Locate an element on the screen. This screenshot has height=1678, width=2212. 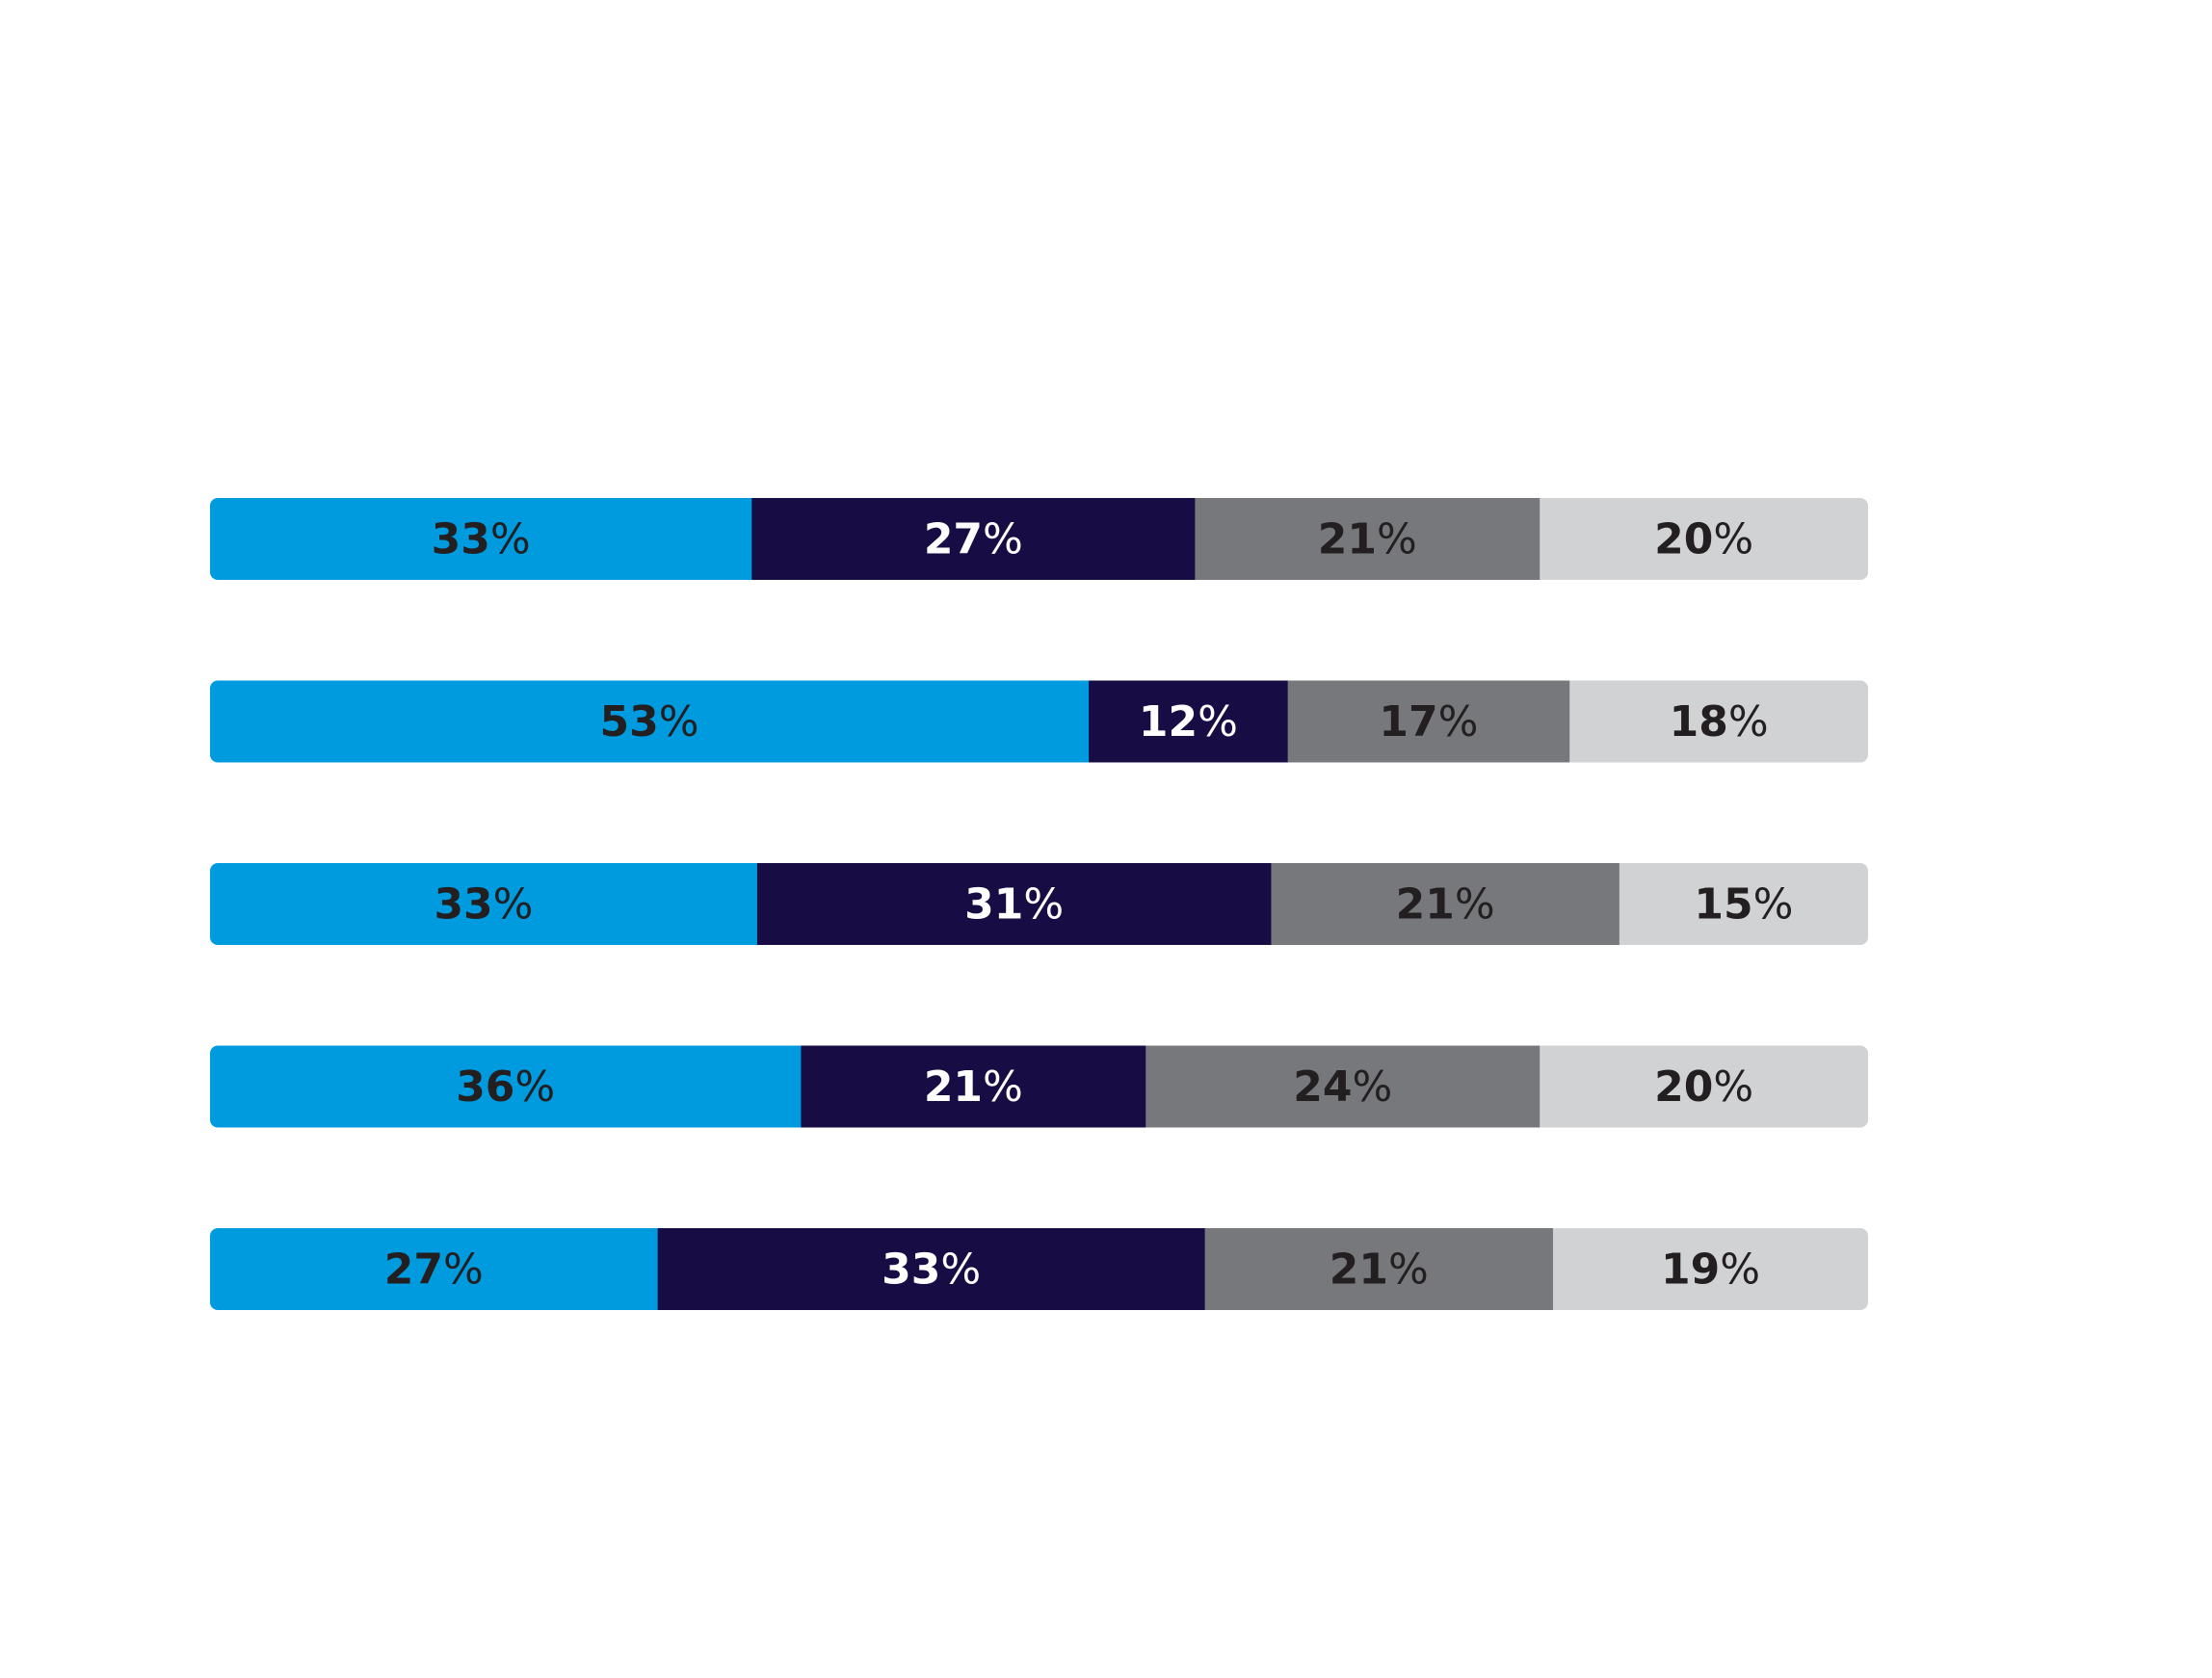
bar-row-2: 53% 12% 17% 18% is located at coordinates (1039, 721).